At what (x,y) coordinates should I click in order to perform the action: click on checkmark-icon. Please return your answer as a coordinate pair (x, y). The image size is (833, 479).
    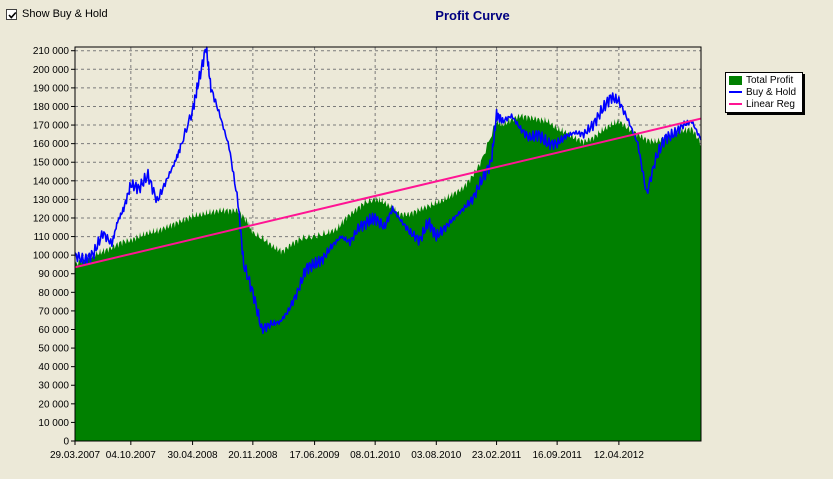
    Looking at the image, I should click on (12, 15).